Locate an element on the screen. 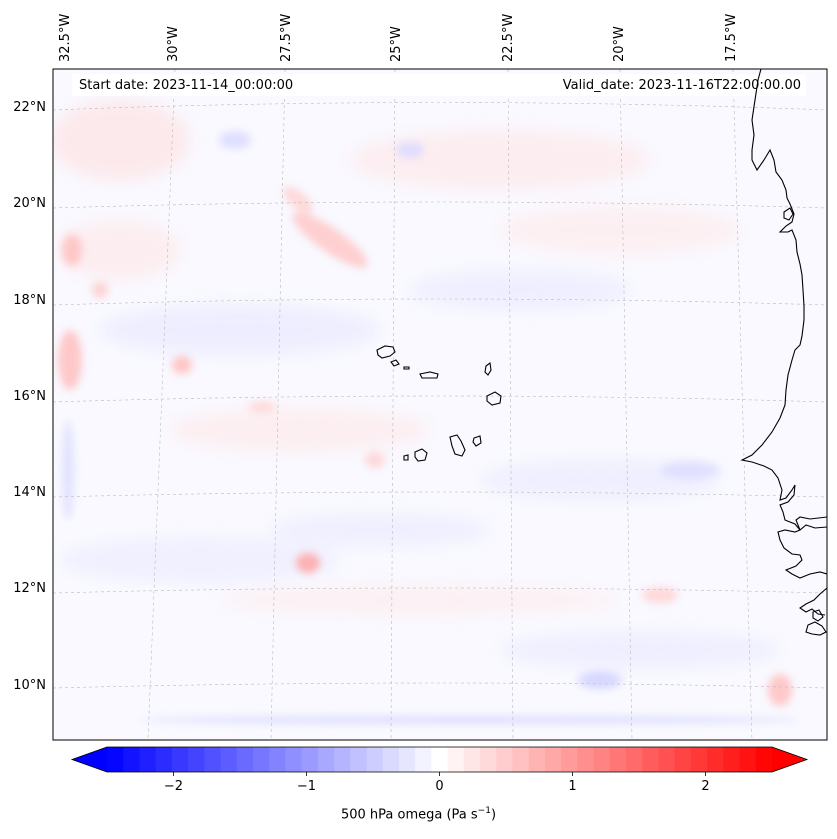  cape-verde-islands is located at coordinates (439, 403).